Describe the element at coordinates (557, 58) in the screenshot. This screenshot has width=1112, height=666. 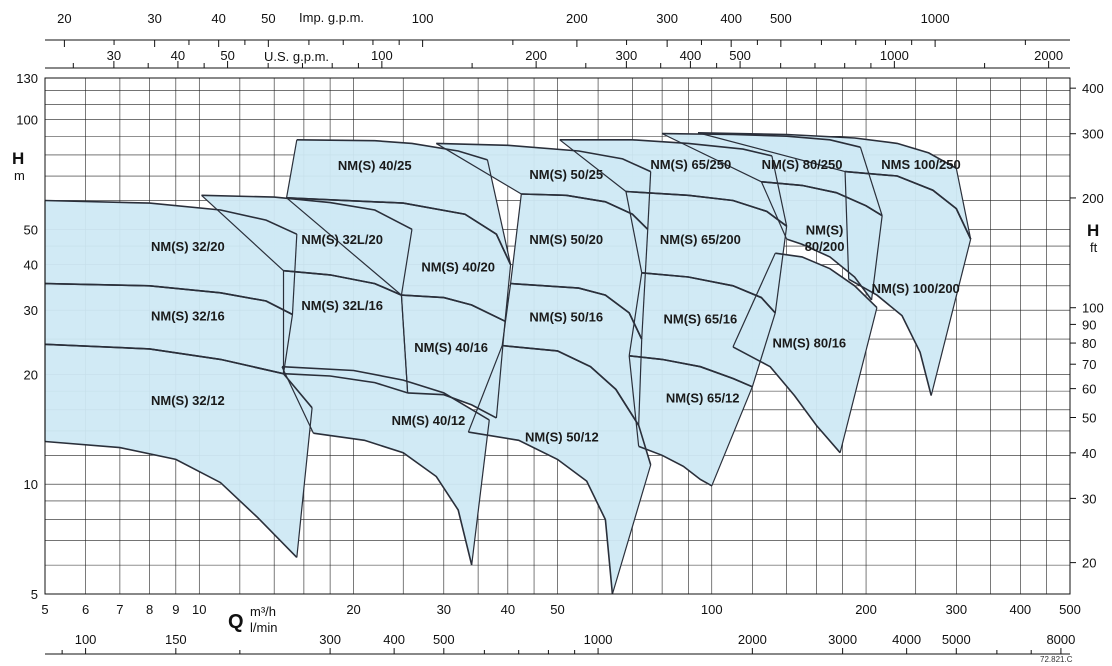
I see `us-gpm-axis: 30 40 50 100 200 300 400 500 1000 2000` at that location.